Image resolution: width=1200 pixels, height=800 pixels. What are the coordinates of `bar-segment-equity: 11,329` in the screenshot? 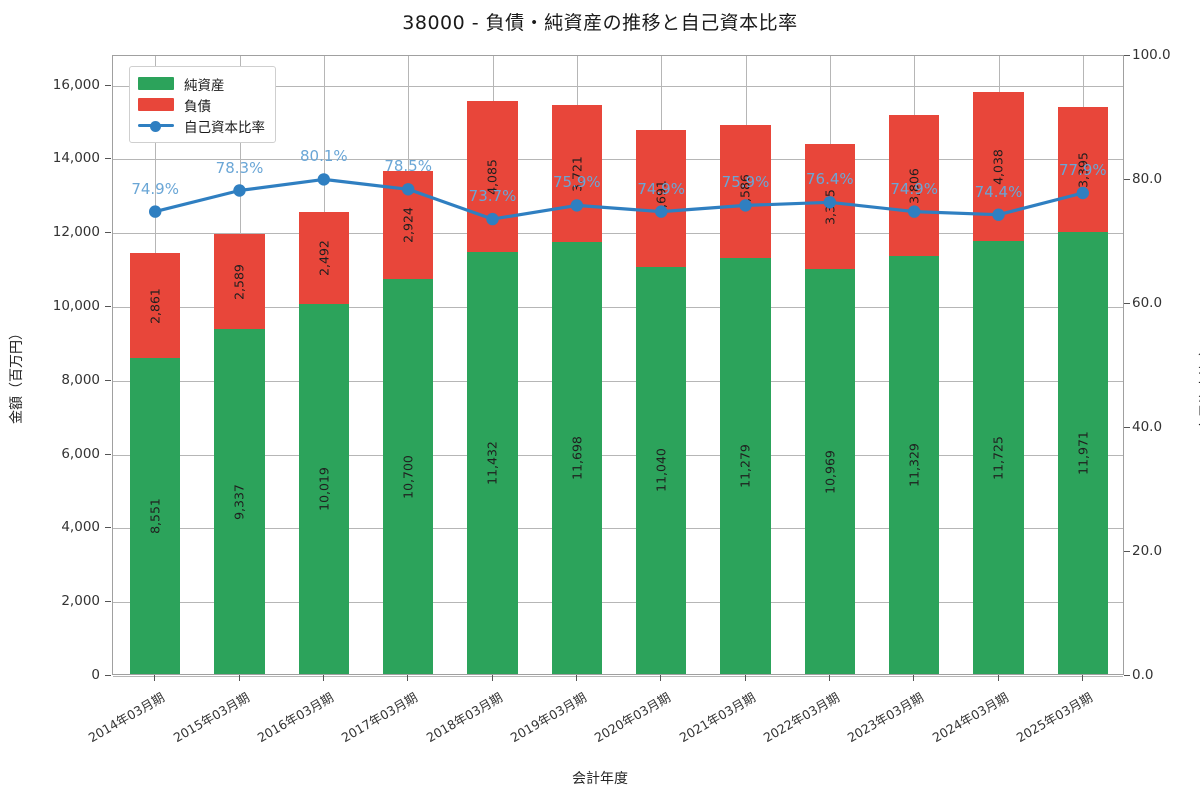 It's located at (914, 464).